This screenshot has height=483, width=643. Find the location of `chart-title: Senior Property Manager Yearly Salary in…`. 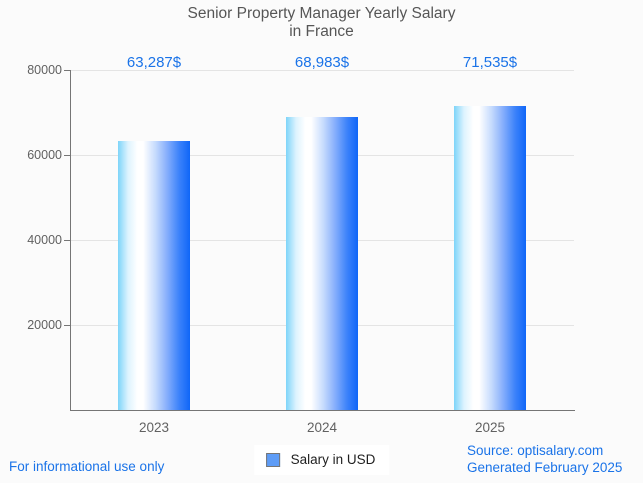

chart-title: Senior Property Manager Yearly Salary in… is located at coordinates (321, 22).